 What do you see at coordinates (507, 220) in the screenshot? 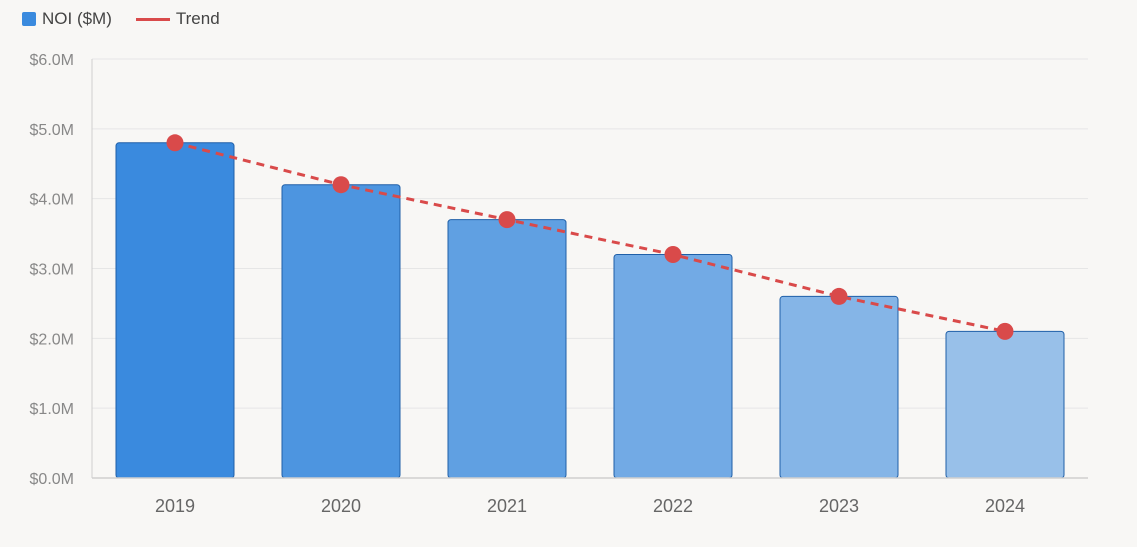
I see `trend-point-2021` at bounding box center [507, 220].